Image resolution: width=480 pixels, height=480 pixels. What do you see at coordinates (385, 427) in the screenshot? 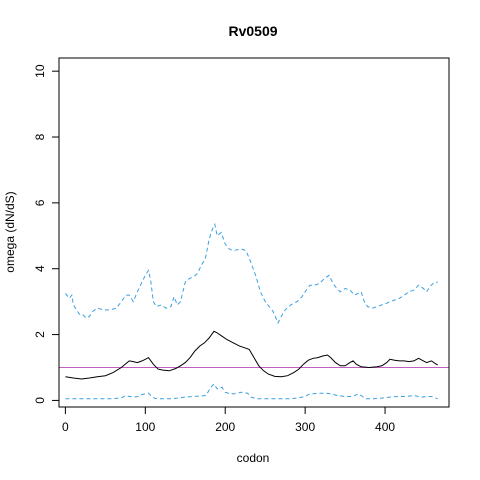
I see `x-tick-label: 400` at bounding box center [385, 427].